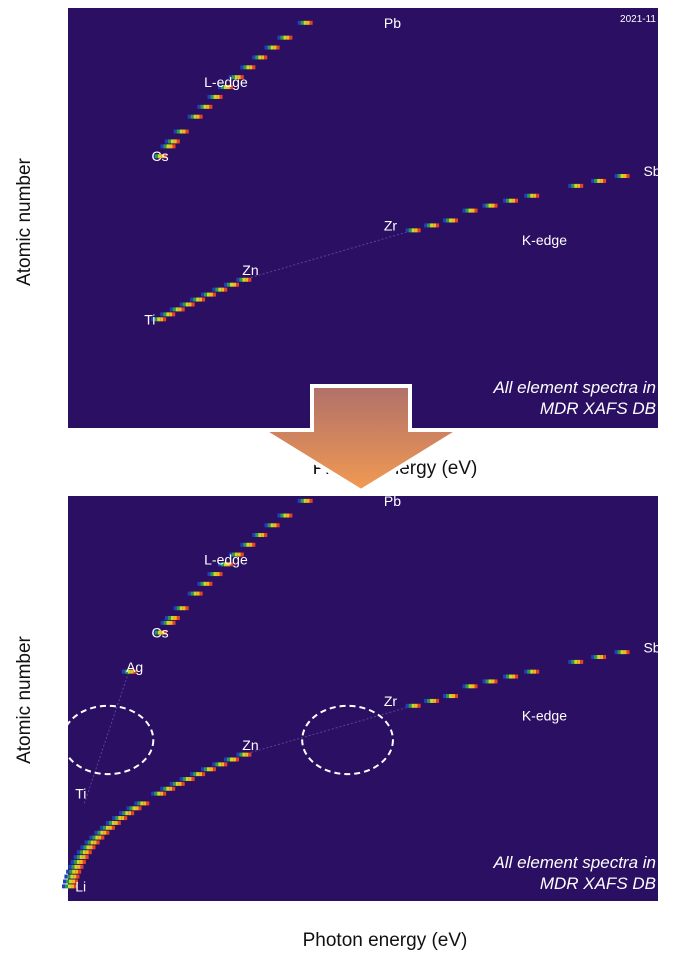  What do you see at coordinates (651, 647) in the screenshot?
I see `element-label: Sb` at bounding box center [651, 647].